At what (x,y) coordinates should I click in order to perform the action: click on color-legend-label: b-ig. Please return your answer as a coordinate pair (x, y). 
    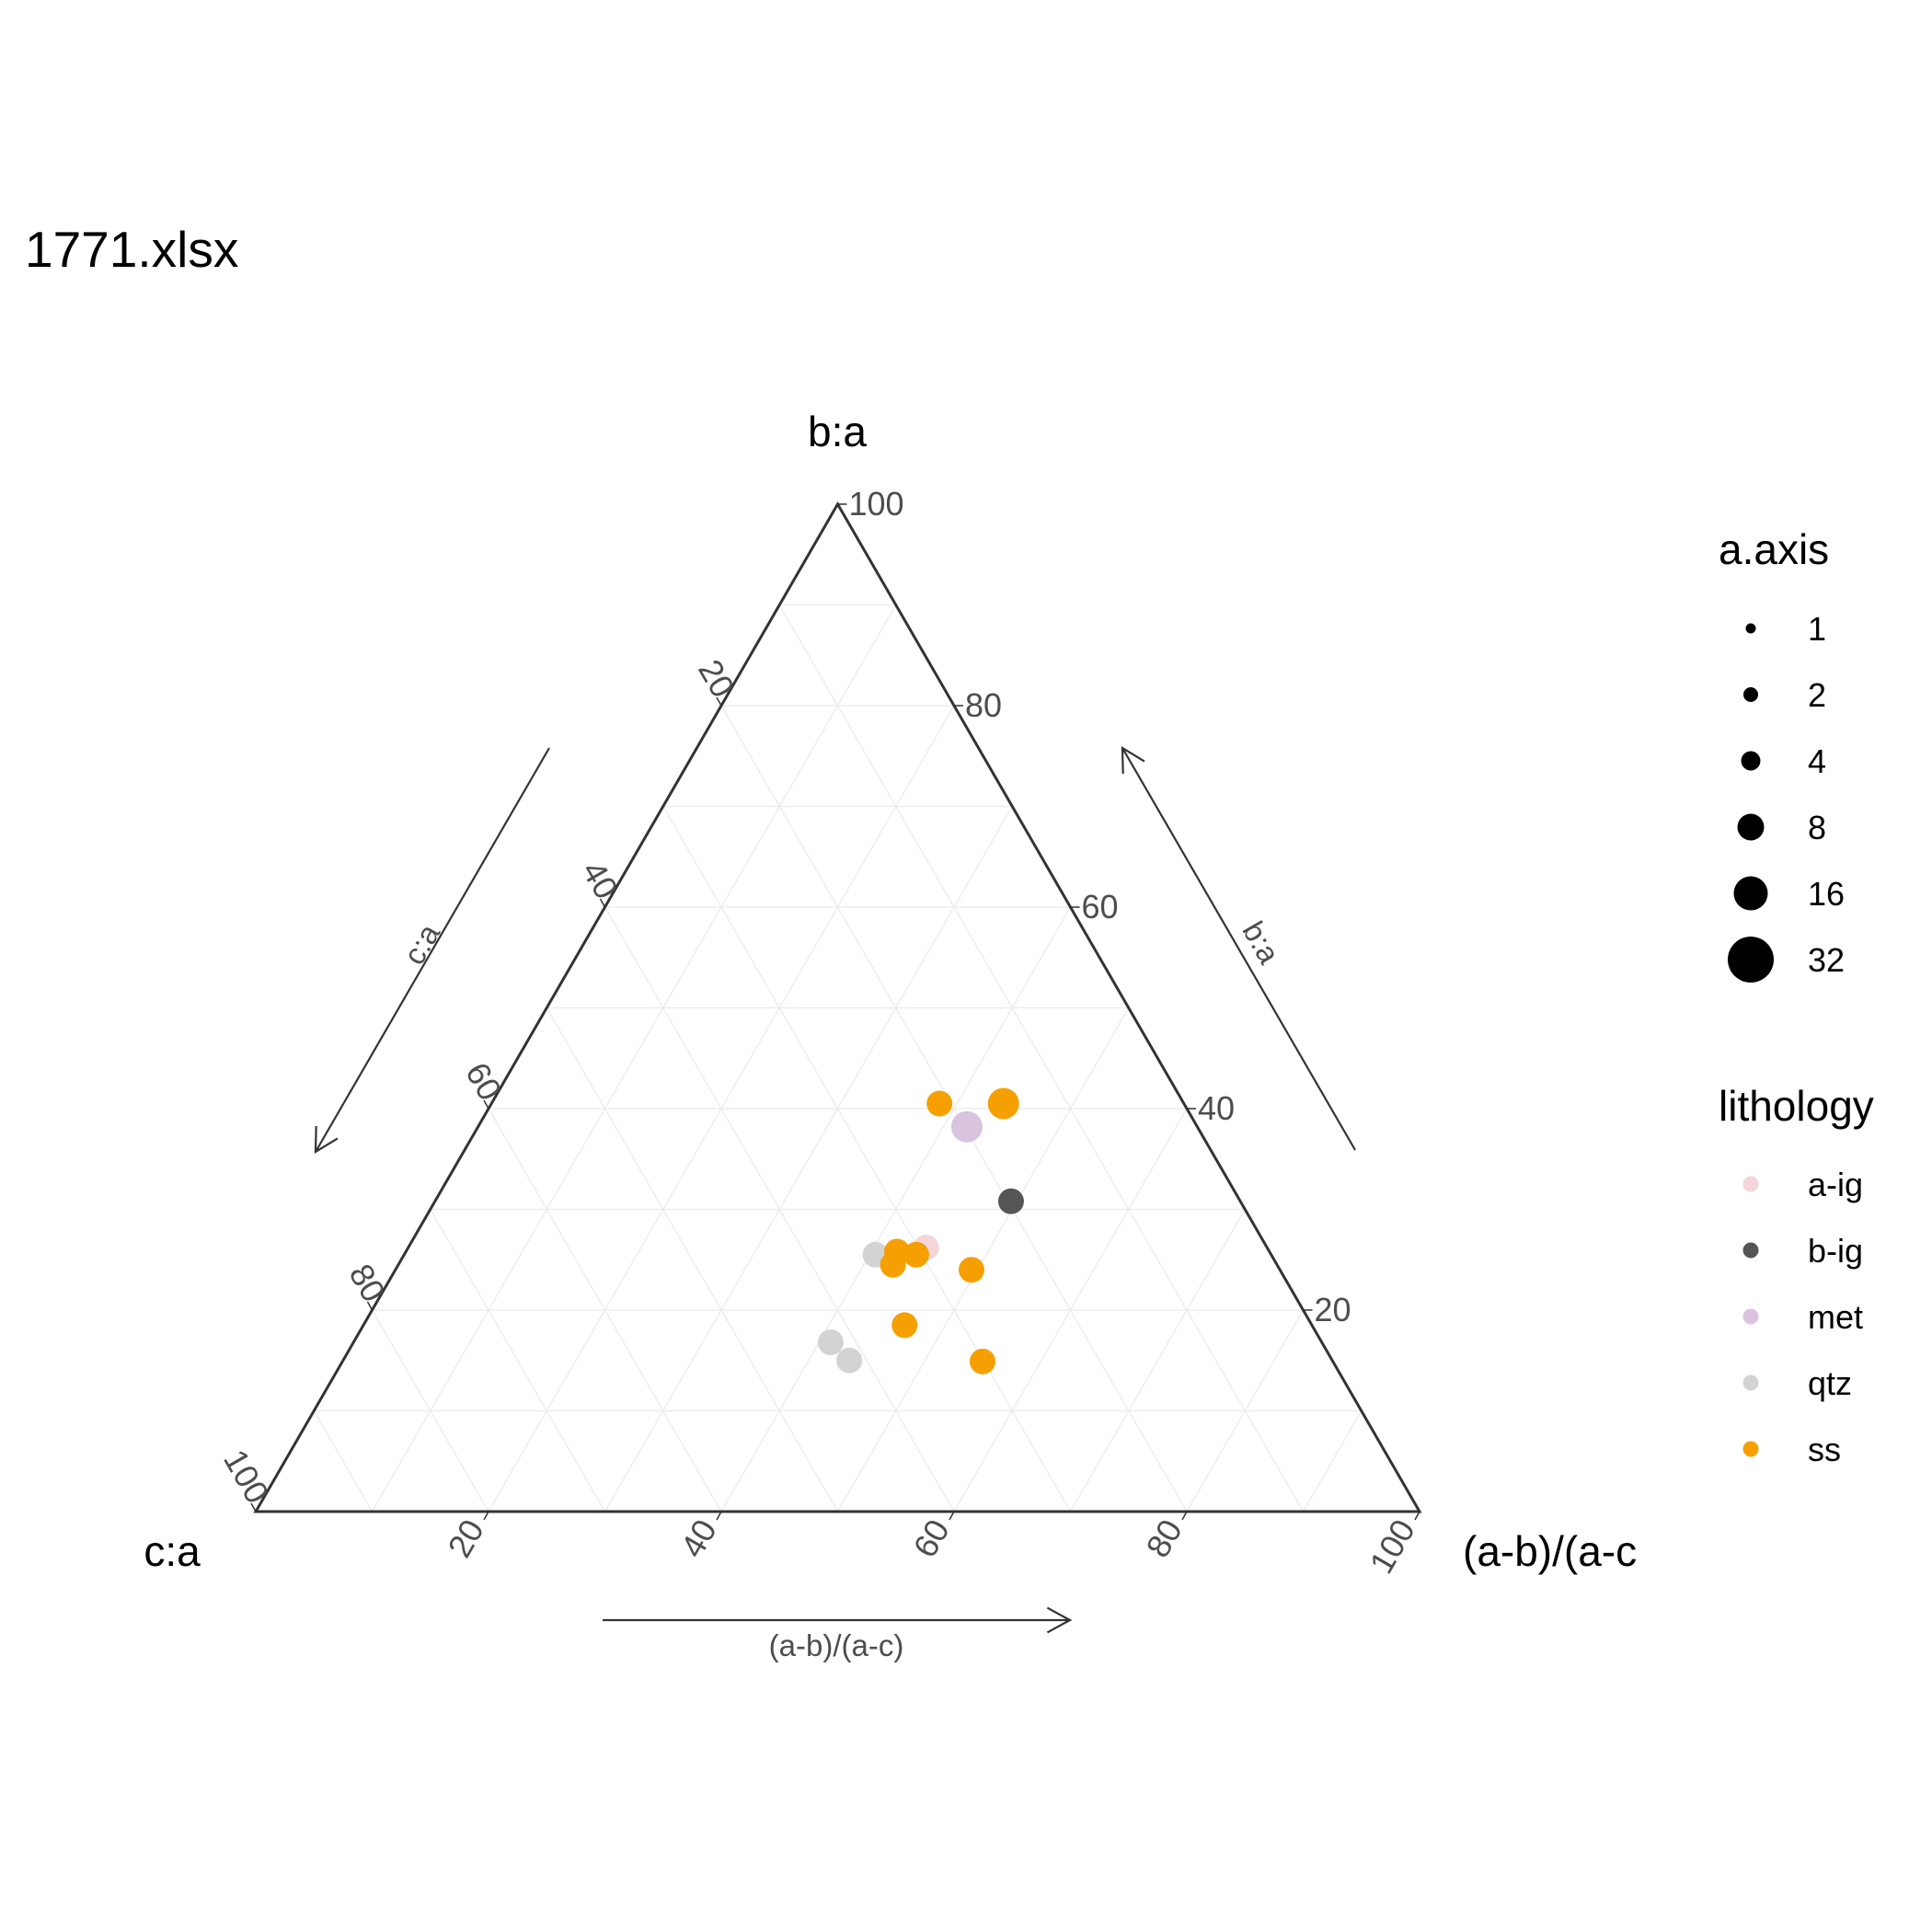
    Looking at the image, I should click on (1835, 1251).